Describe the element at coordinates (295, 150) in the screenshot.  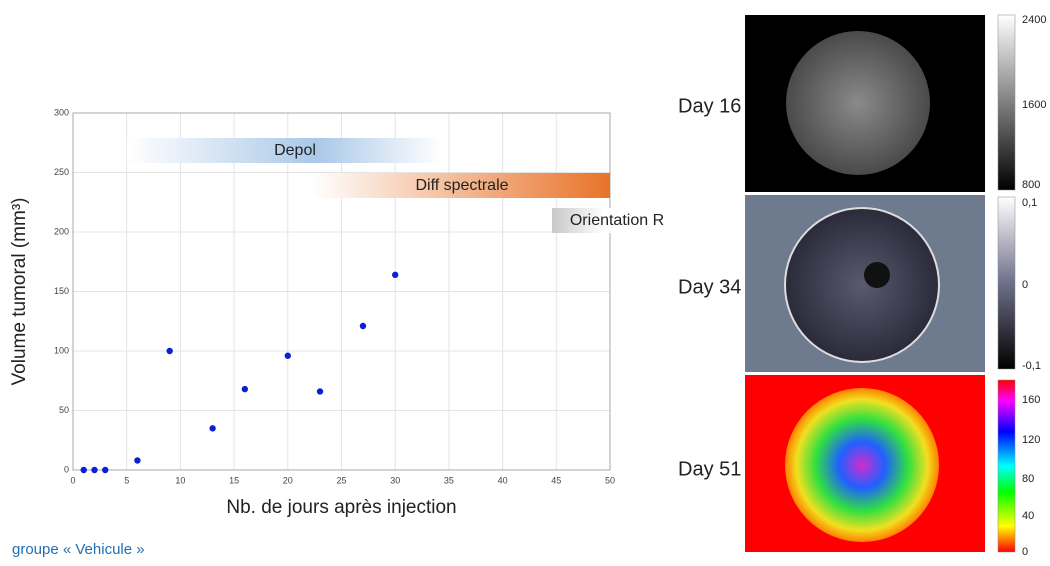
I see `period-label: Depol` at that location.